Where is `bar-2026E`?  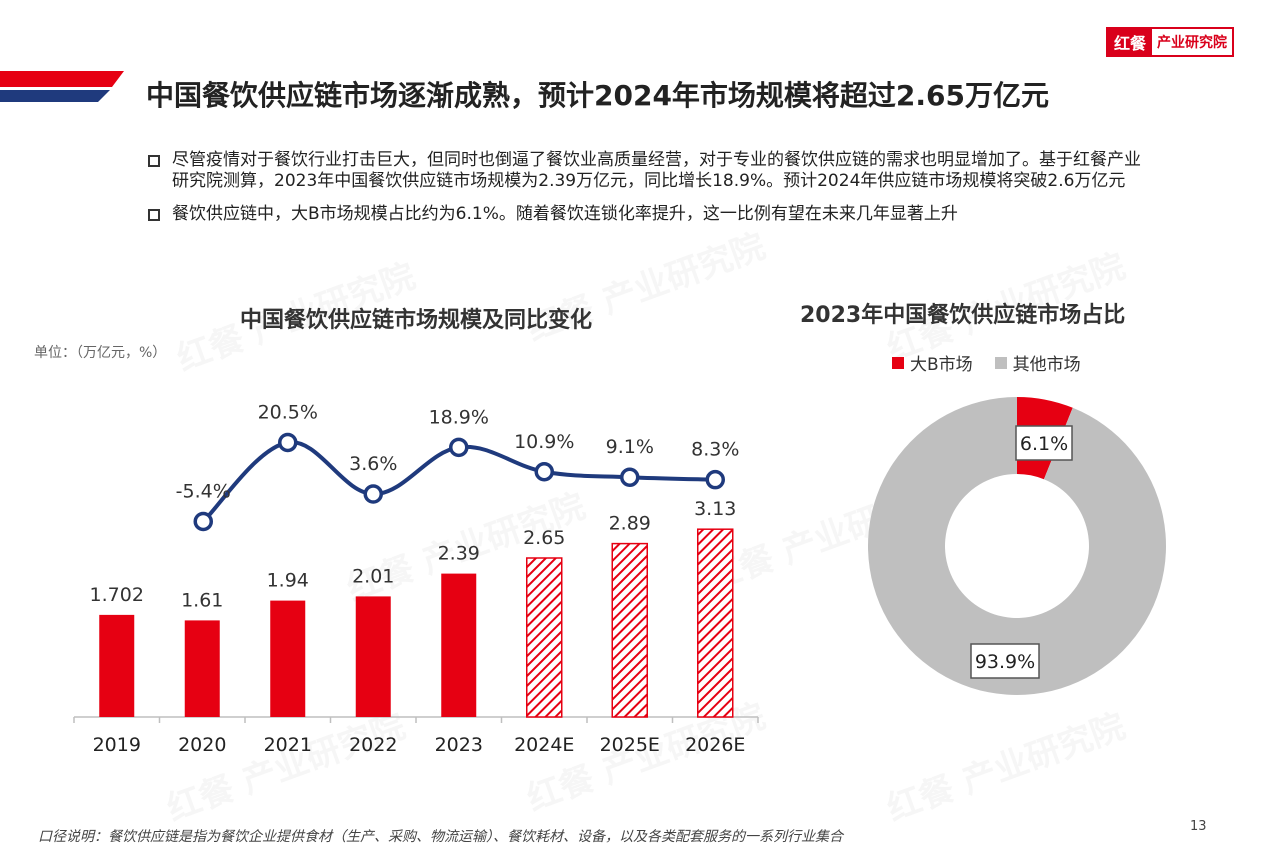 bar-2026E is located at coordinates (715, 623).